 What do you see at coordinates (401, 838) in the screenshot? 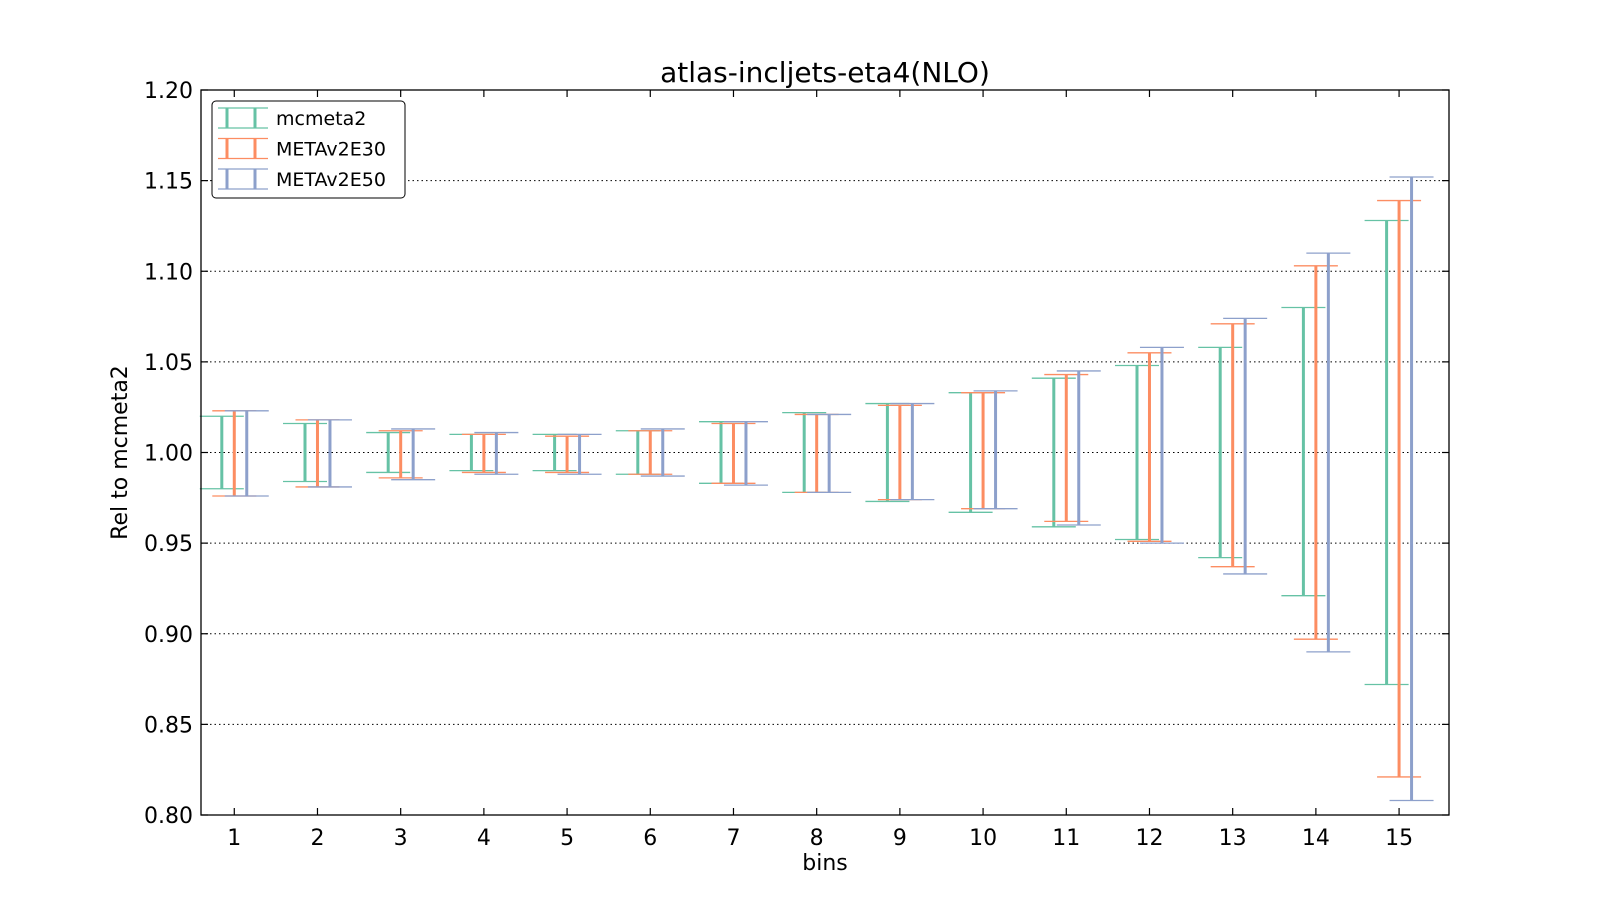
I see `x-tick-label: 3` at bounding box center [401, 838].